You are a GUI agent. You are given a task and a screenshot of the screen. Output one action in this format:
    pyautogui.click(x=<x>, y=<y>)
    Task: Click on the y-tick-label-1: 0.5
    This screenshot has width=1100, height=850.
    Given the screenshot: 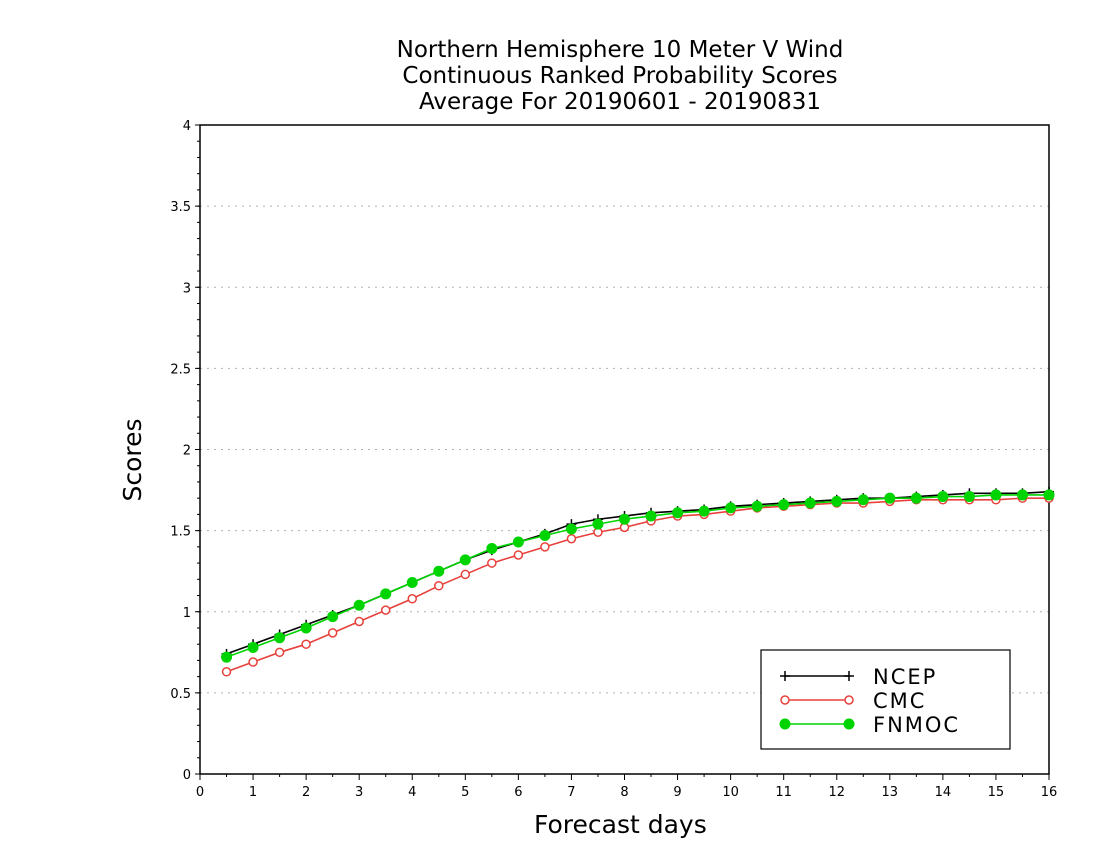 What is the action you would take?
    pyautogui.click(x=180, y=694)
    